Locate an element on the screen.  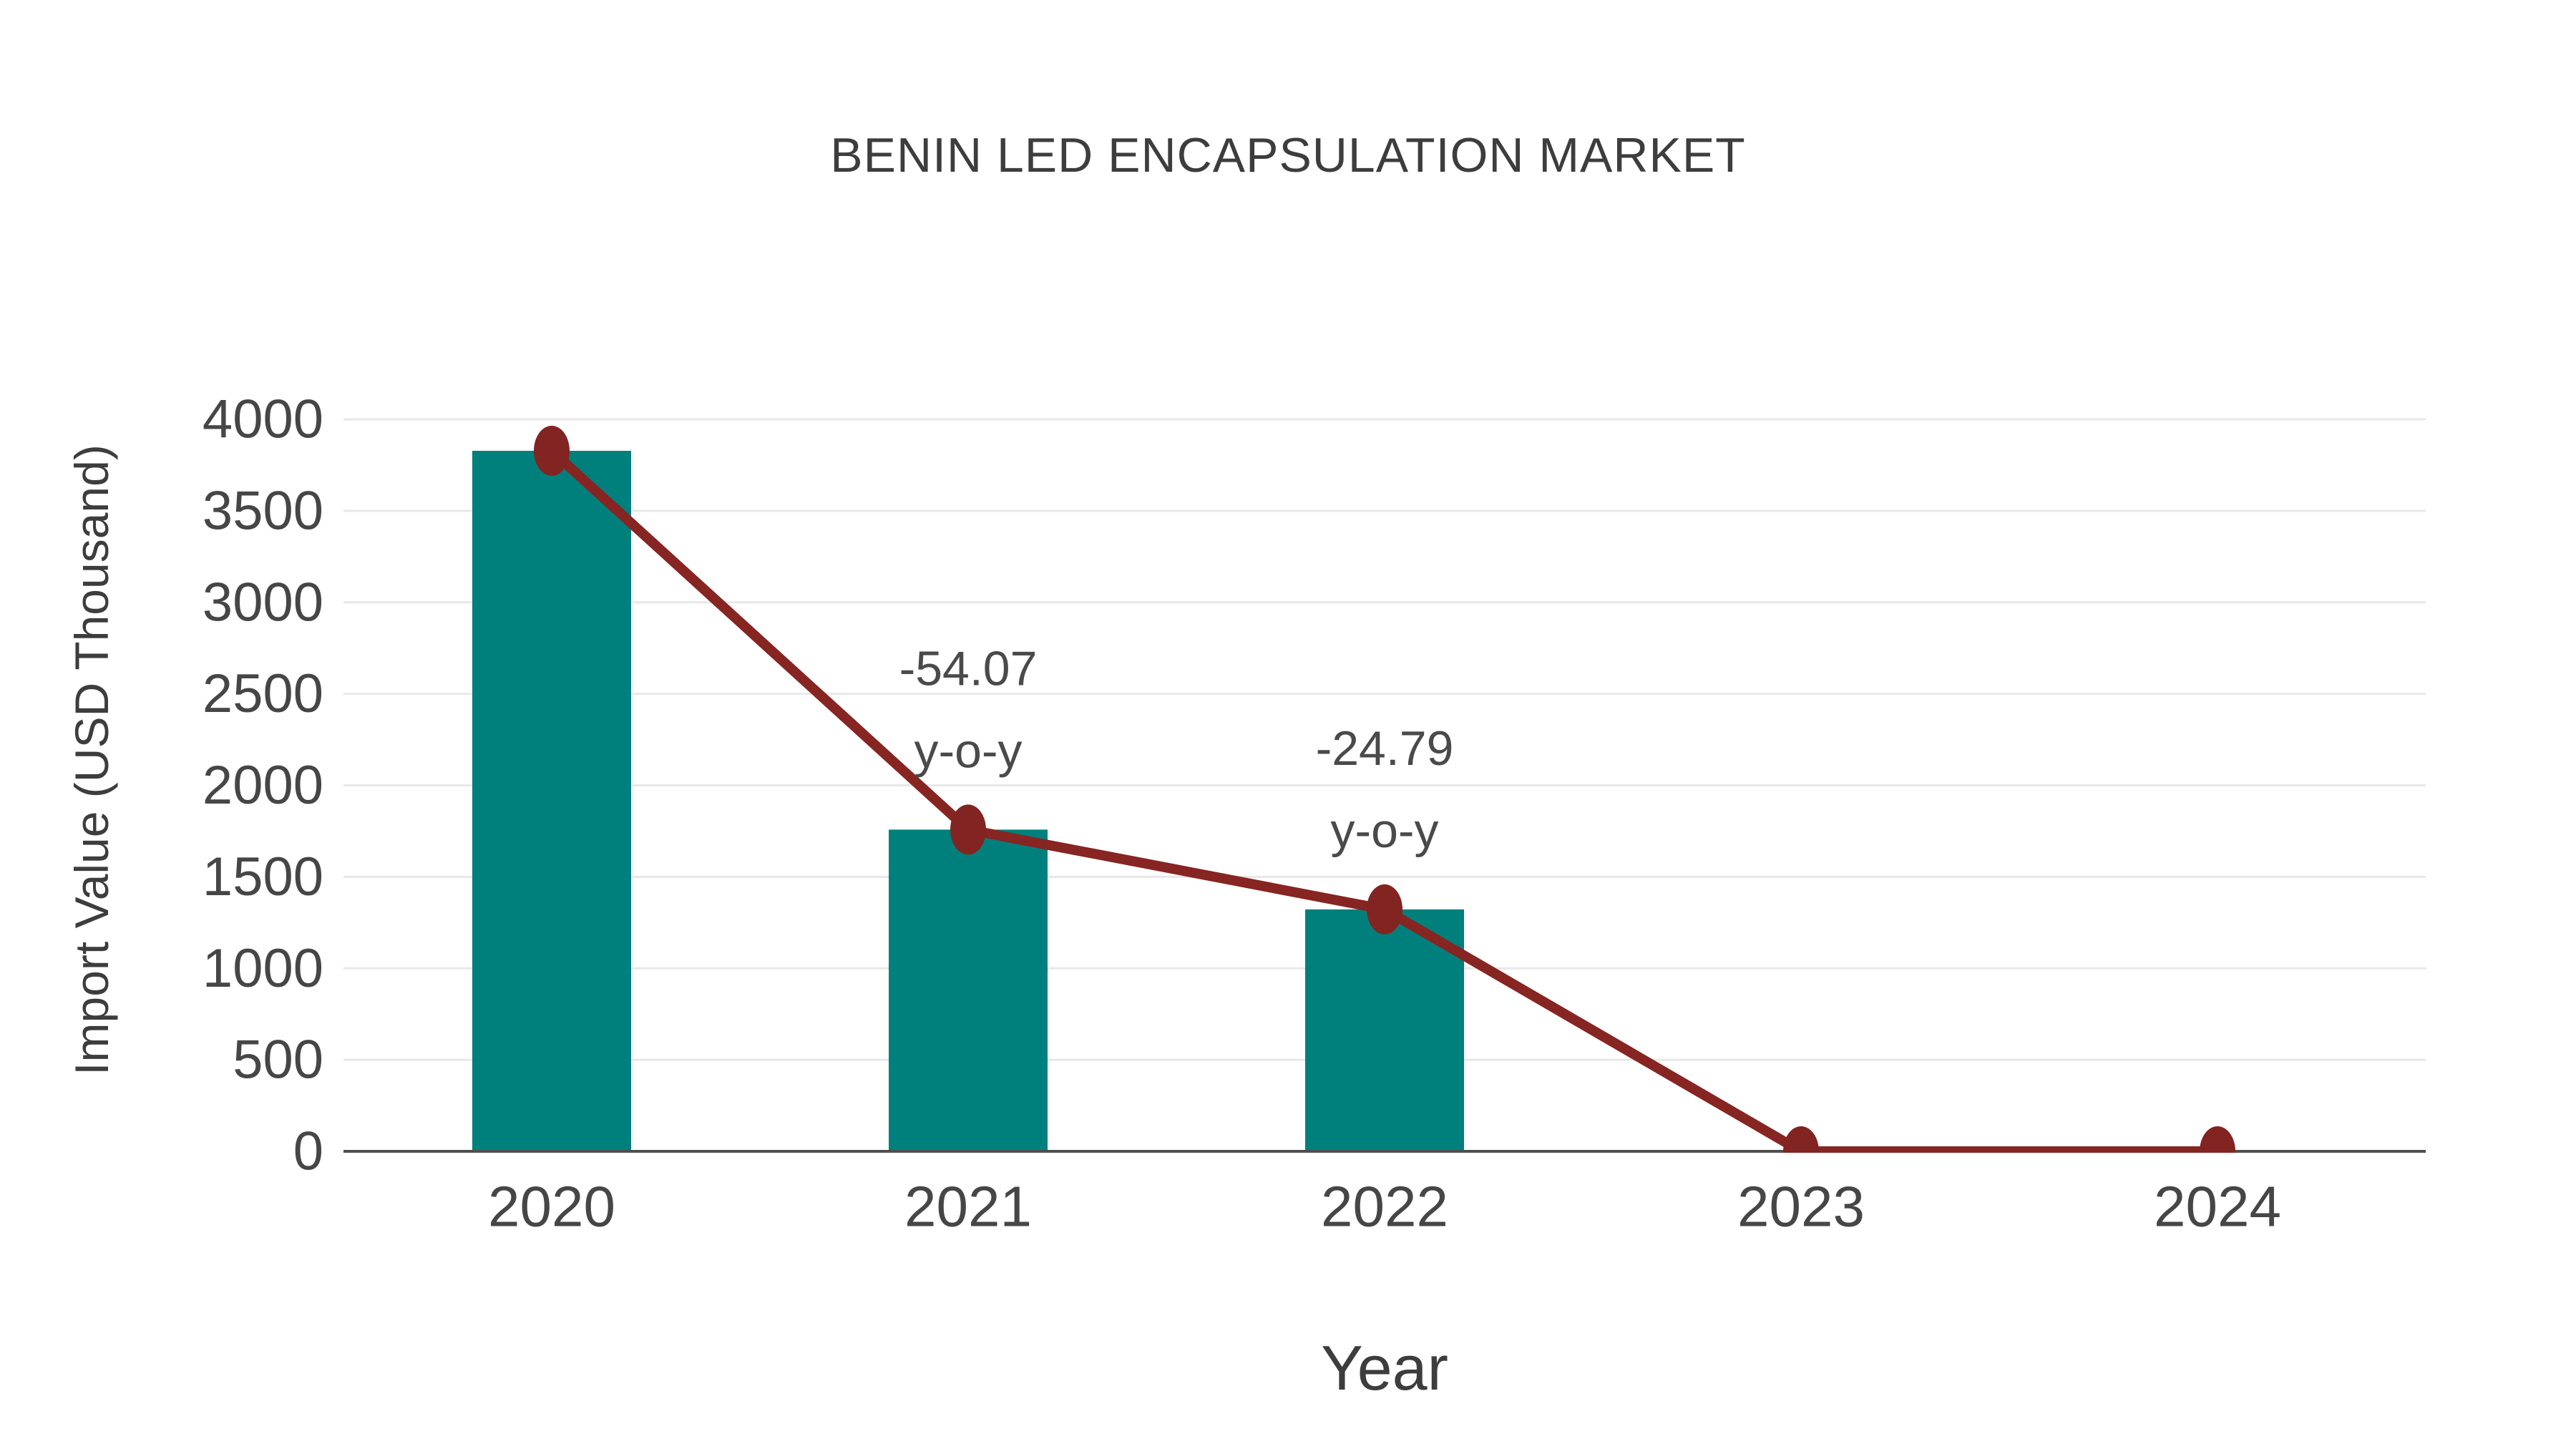
x-tick-label-2022: 2022 is located at coordinates (1384, 1207).